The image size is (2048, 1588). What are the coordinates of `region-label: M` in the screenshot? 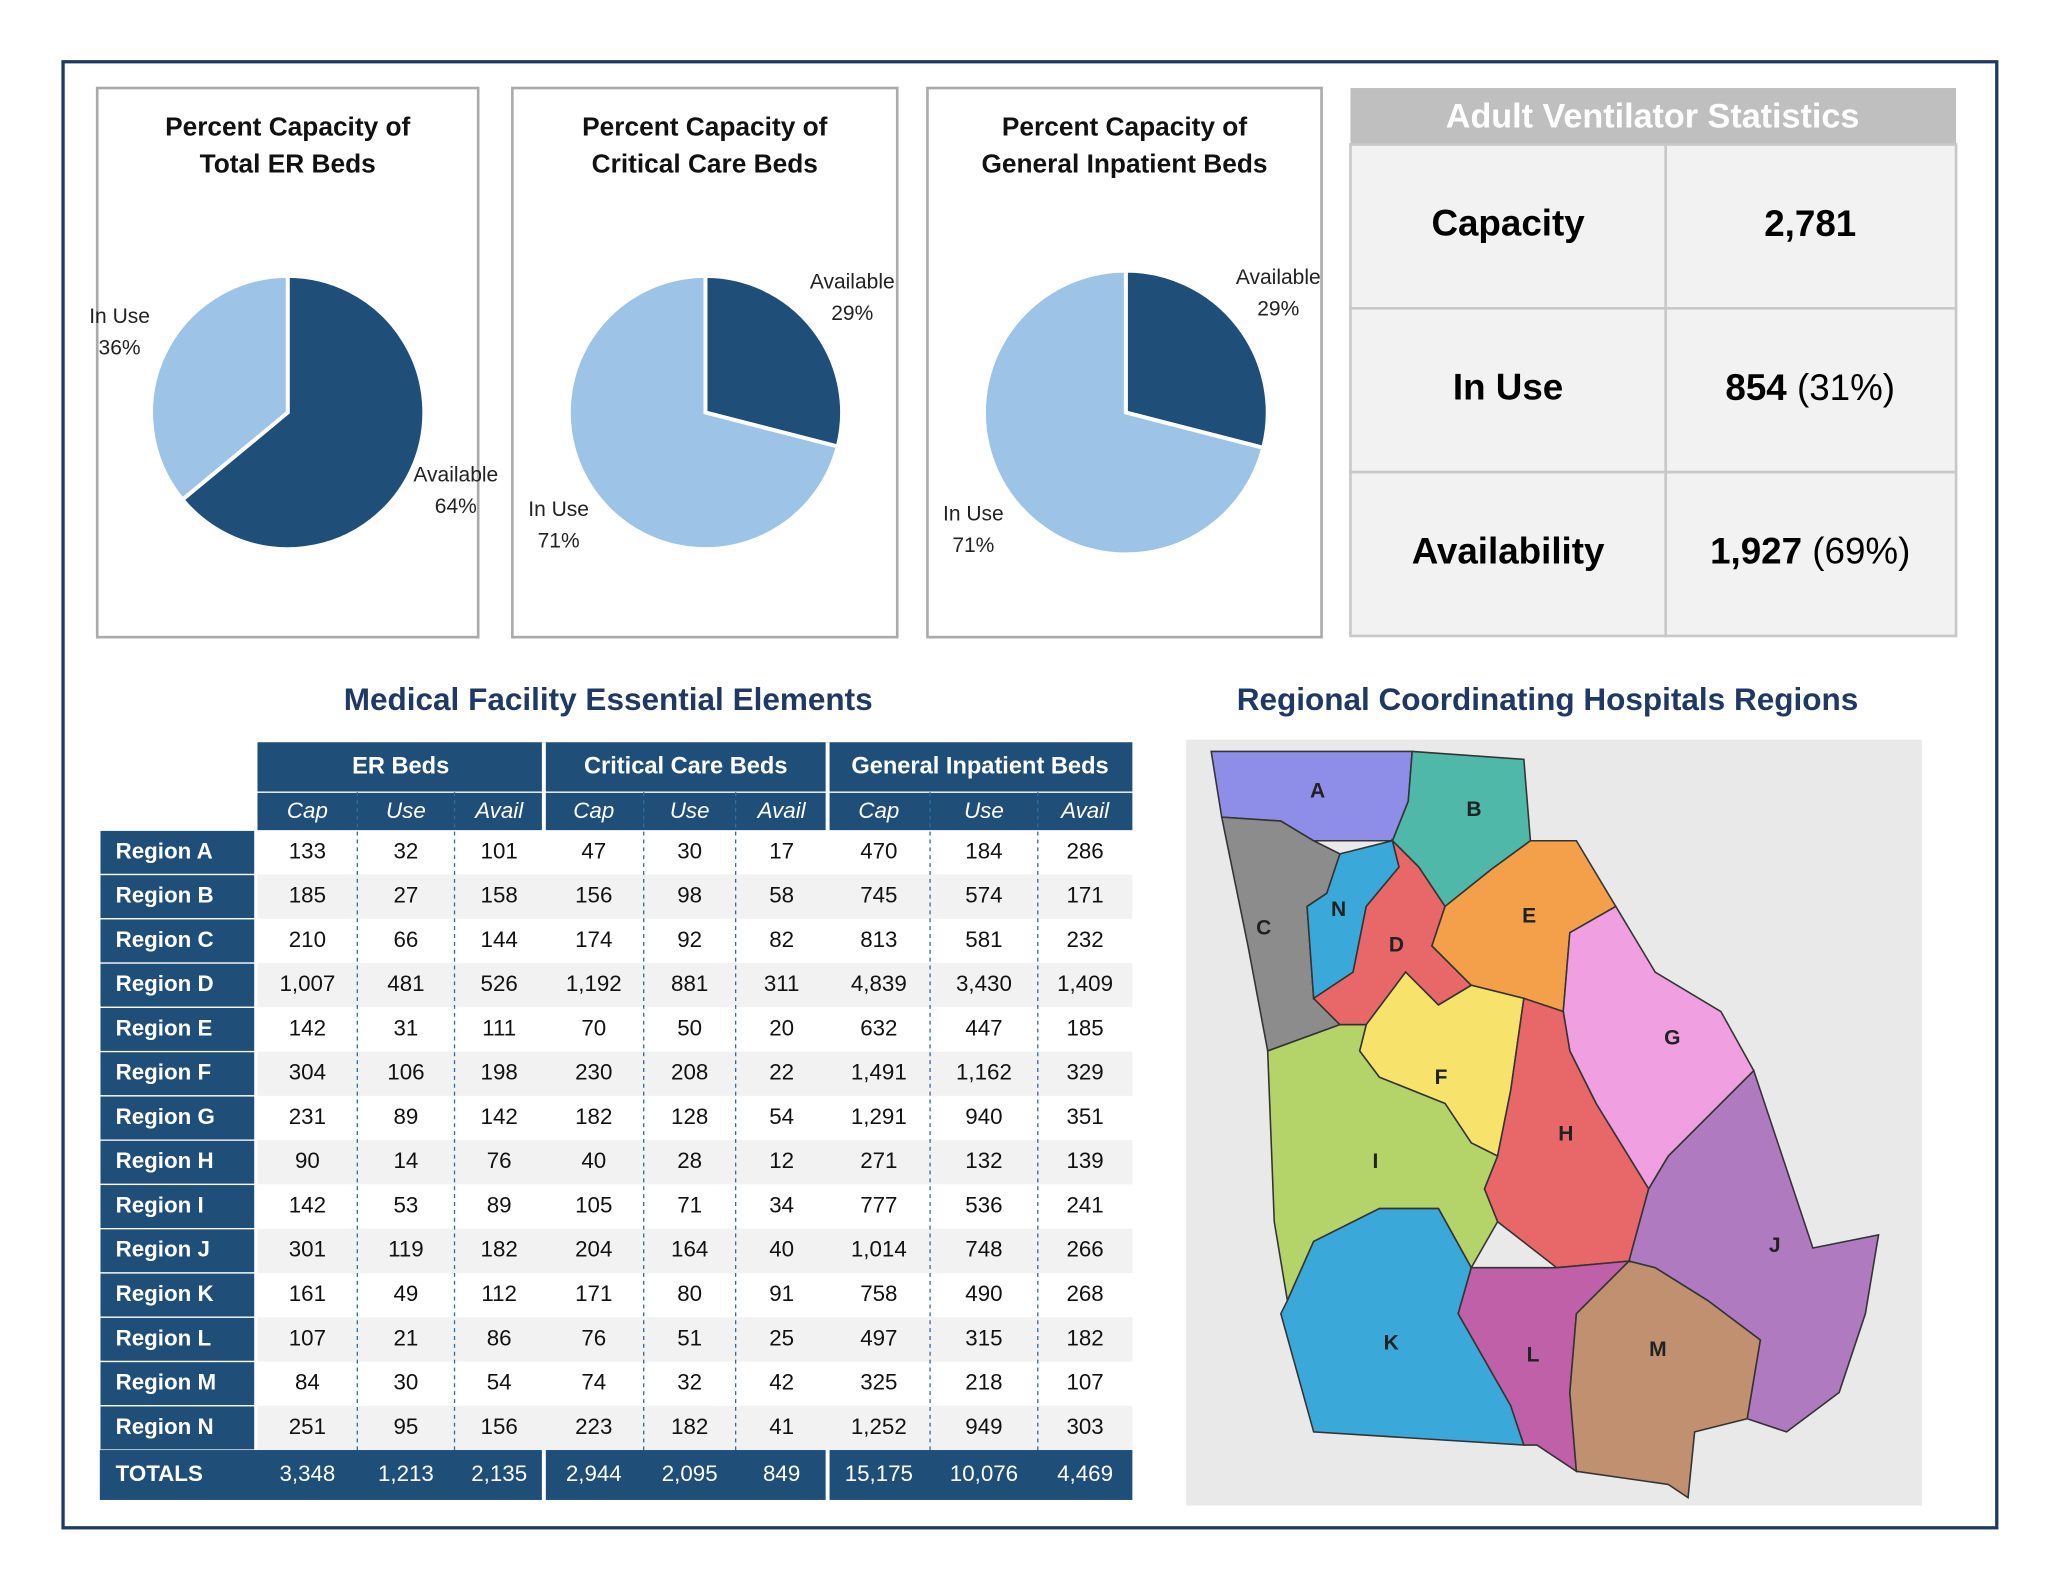 It's located at (1658, 1349).